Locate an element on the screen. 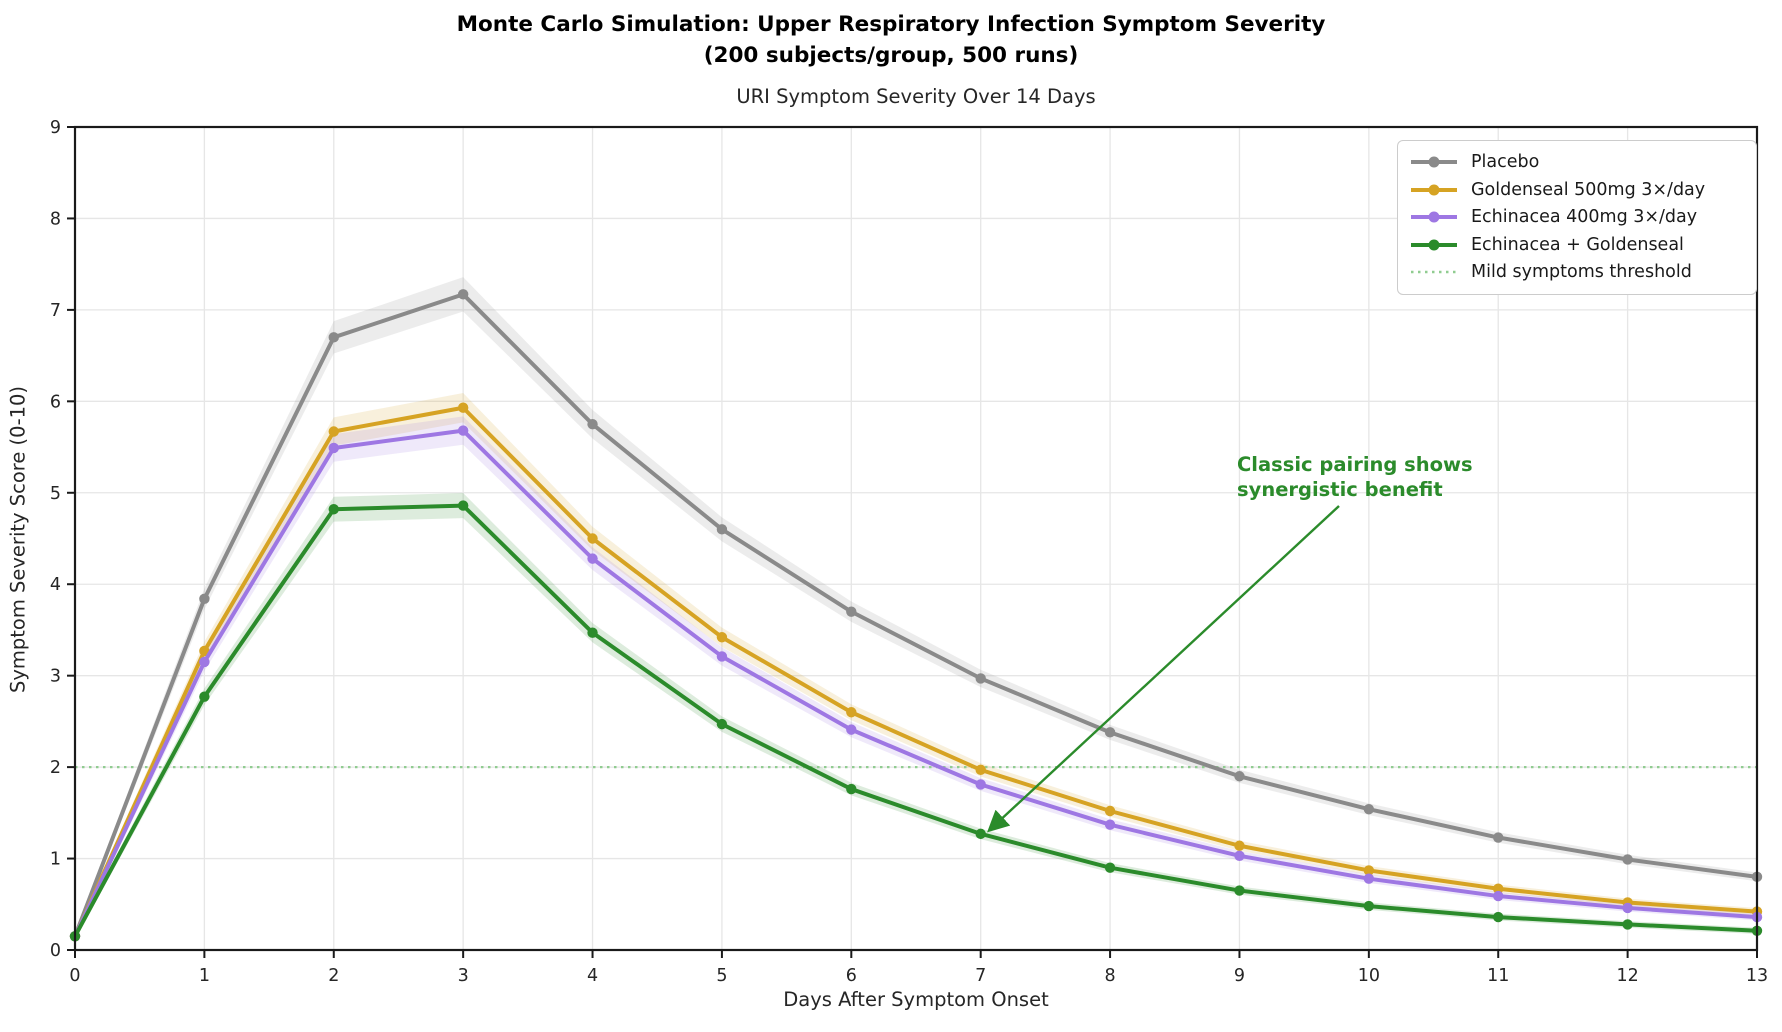 Image resolution: width=1782 pixels, height=1032 pixels. y-tick-label: 9 is located at coordinates (55, 128).